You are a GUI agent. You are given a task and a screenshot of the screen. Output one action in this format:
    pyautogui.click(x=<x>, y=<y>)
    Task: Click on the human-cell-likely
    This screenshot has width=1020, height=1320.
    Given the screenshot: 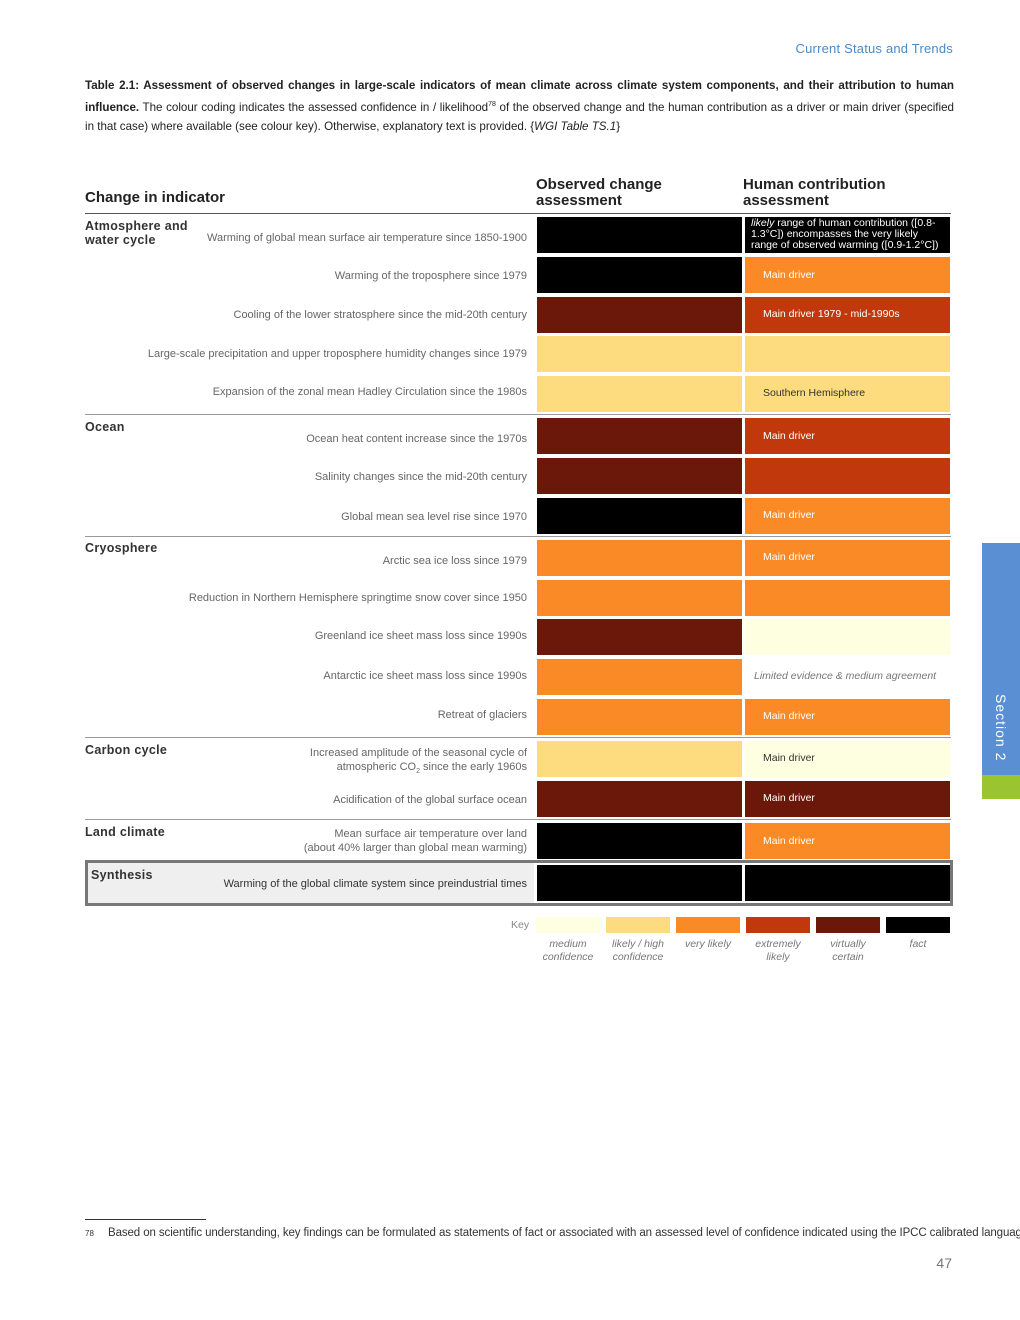 What is the action you would take?
    pyautogui.click(x=847, y=394)
    